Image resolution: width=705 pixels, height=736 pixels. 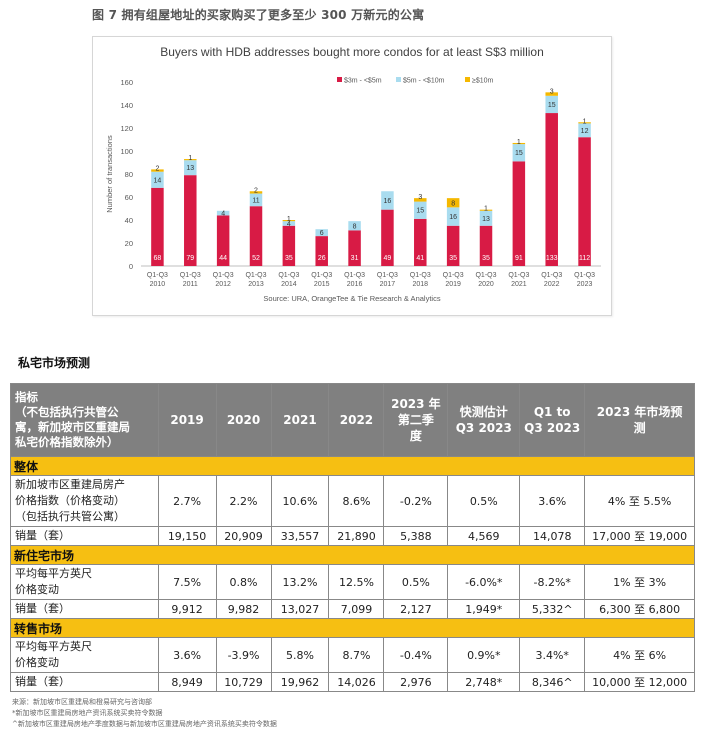 I want to click on section-row: 转售市场, so click(x=352, y=628).